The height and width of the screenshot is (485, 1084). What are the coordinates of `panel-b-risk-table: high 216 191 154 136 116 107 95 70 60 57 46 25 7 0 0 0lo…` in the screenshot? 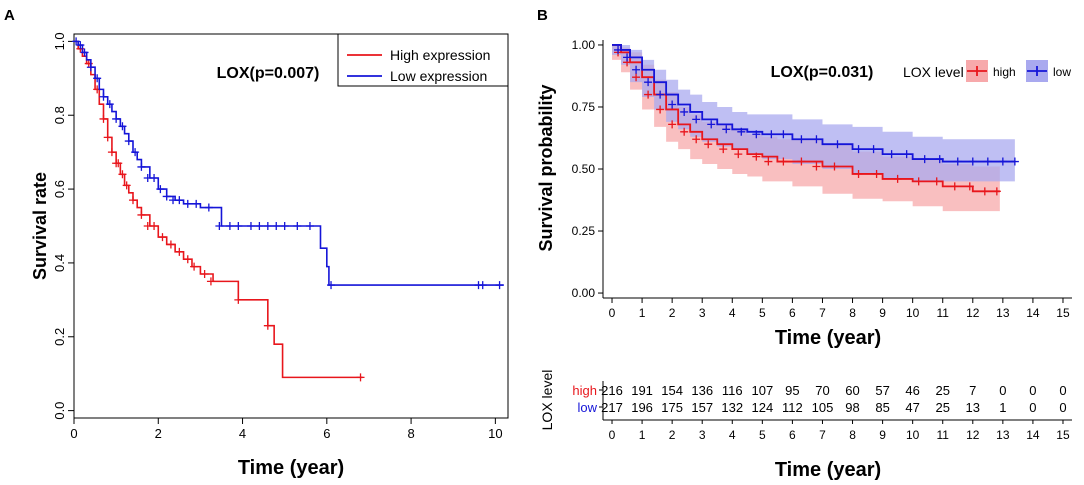 It's located at (805, 425).